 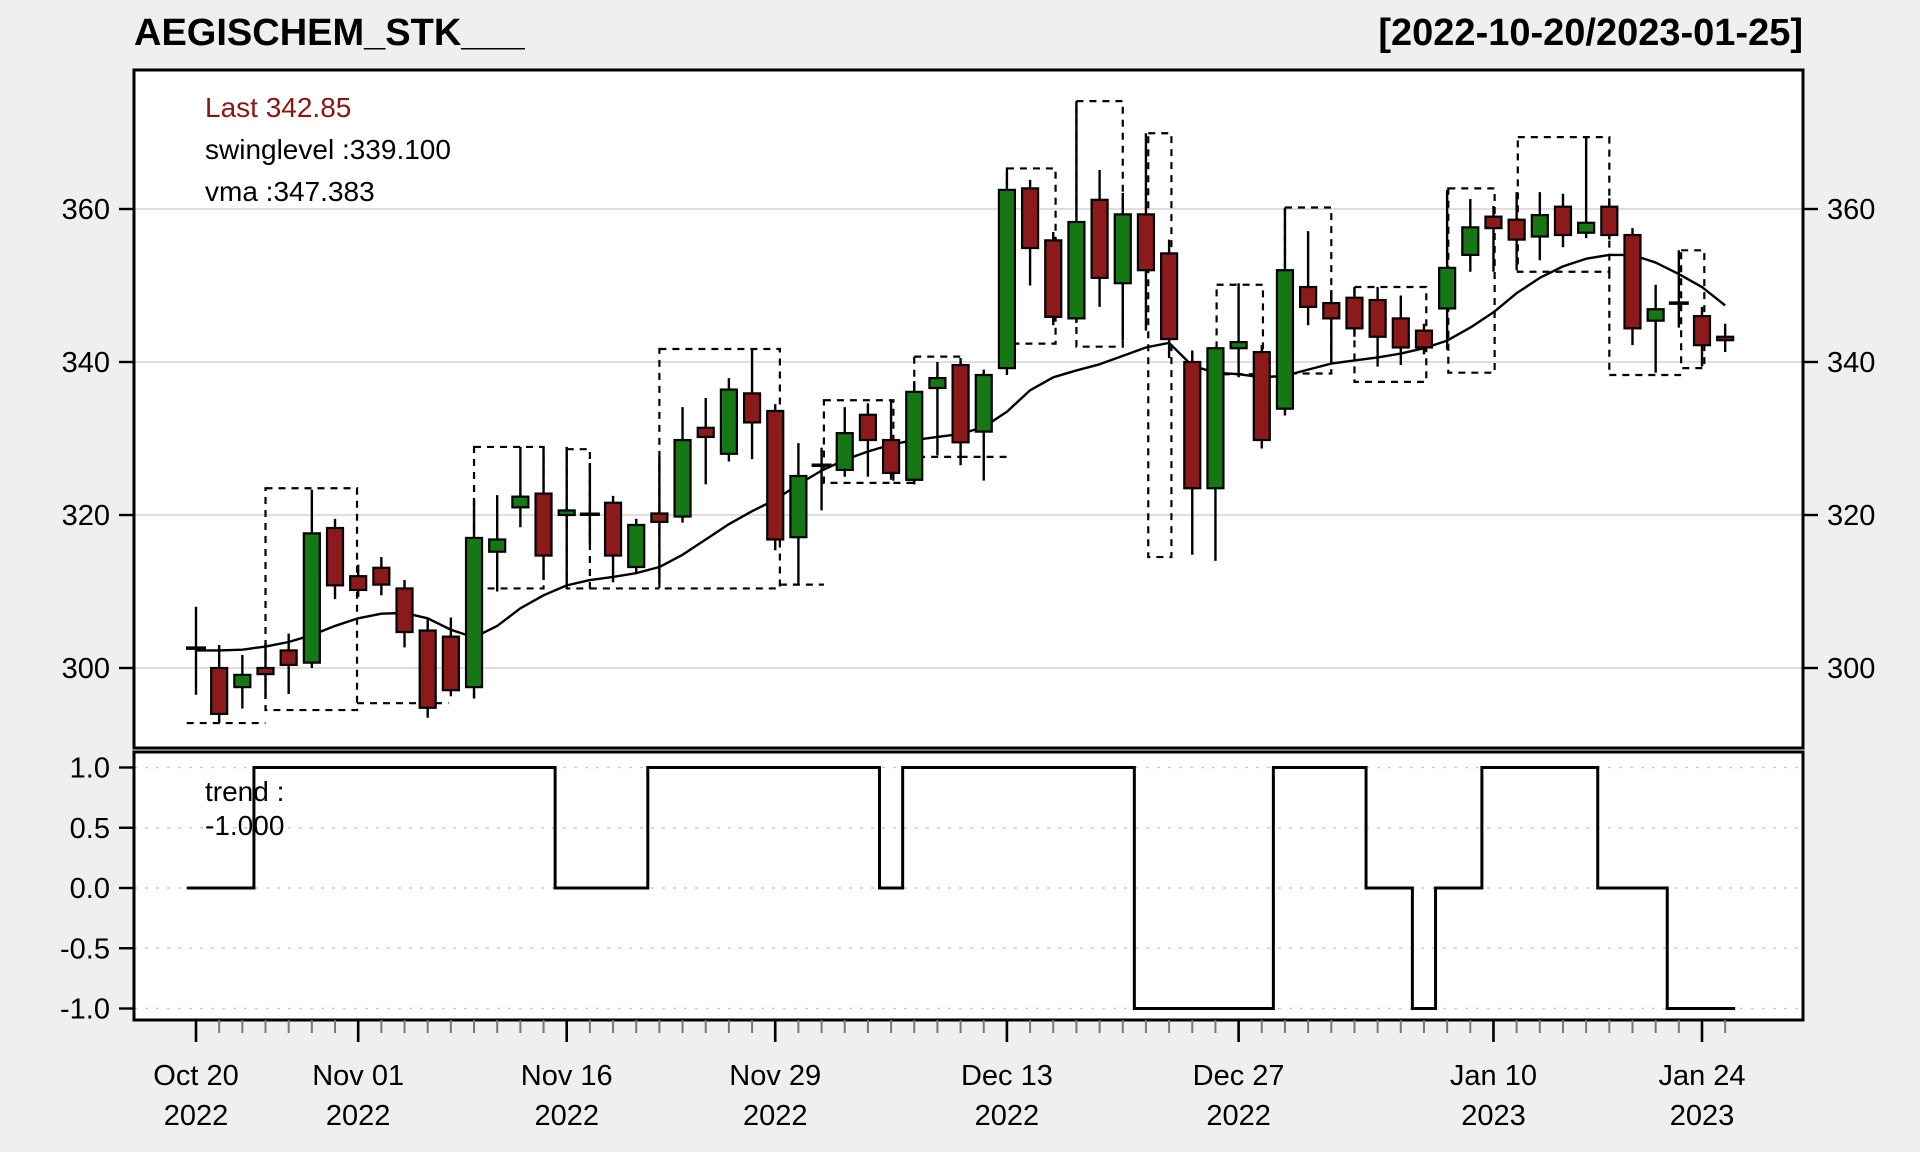 What do you see at coordinates (1851, 363) in the screenshot?
I see `price-tick-label-right: 340` at bounding box center [1851, 363].